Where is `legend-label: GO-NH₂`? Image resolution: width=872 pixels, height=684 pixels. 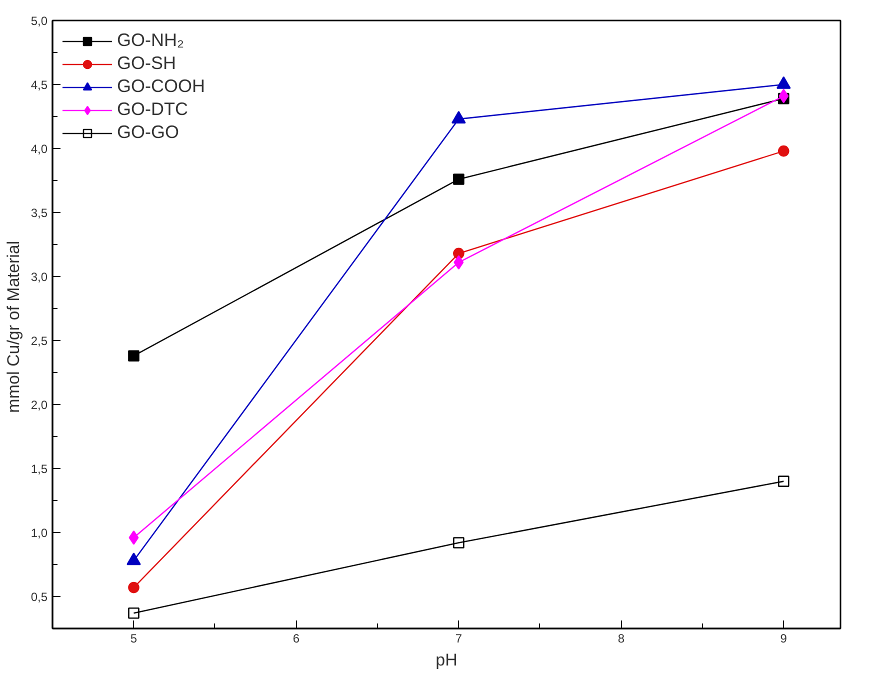 legend-label: GO-NH₂ is located at coordinates (150, 40).